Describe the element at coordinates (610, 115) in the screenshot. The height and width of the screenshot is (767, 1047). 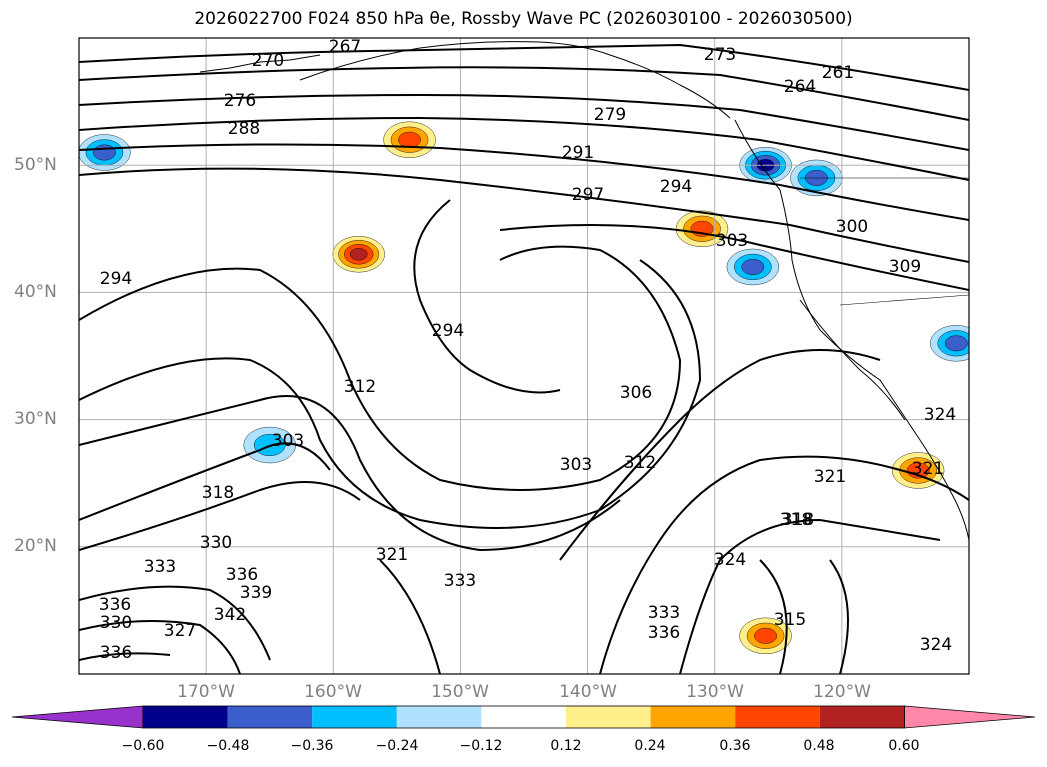
I see `contour-label: 279` at that location.